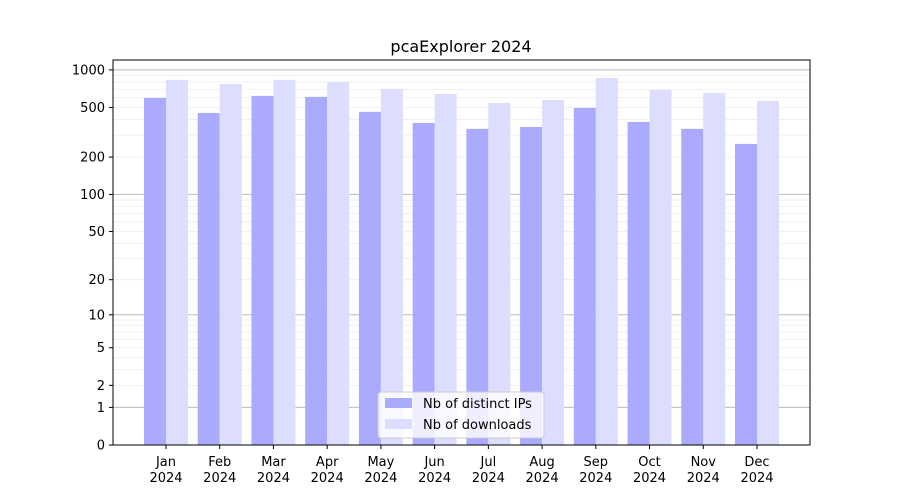  What do you see at coordinates (461, 415) in the screenshot?
I see `legend-box` at bounding box center [461, 415].